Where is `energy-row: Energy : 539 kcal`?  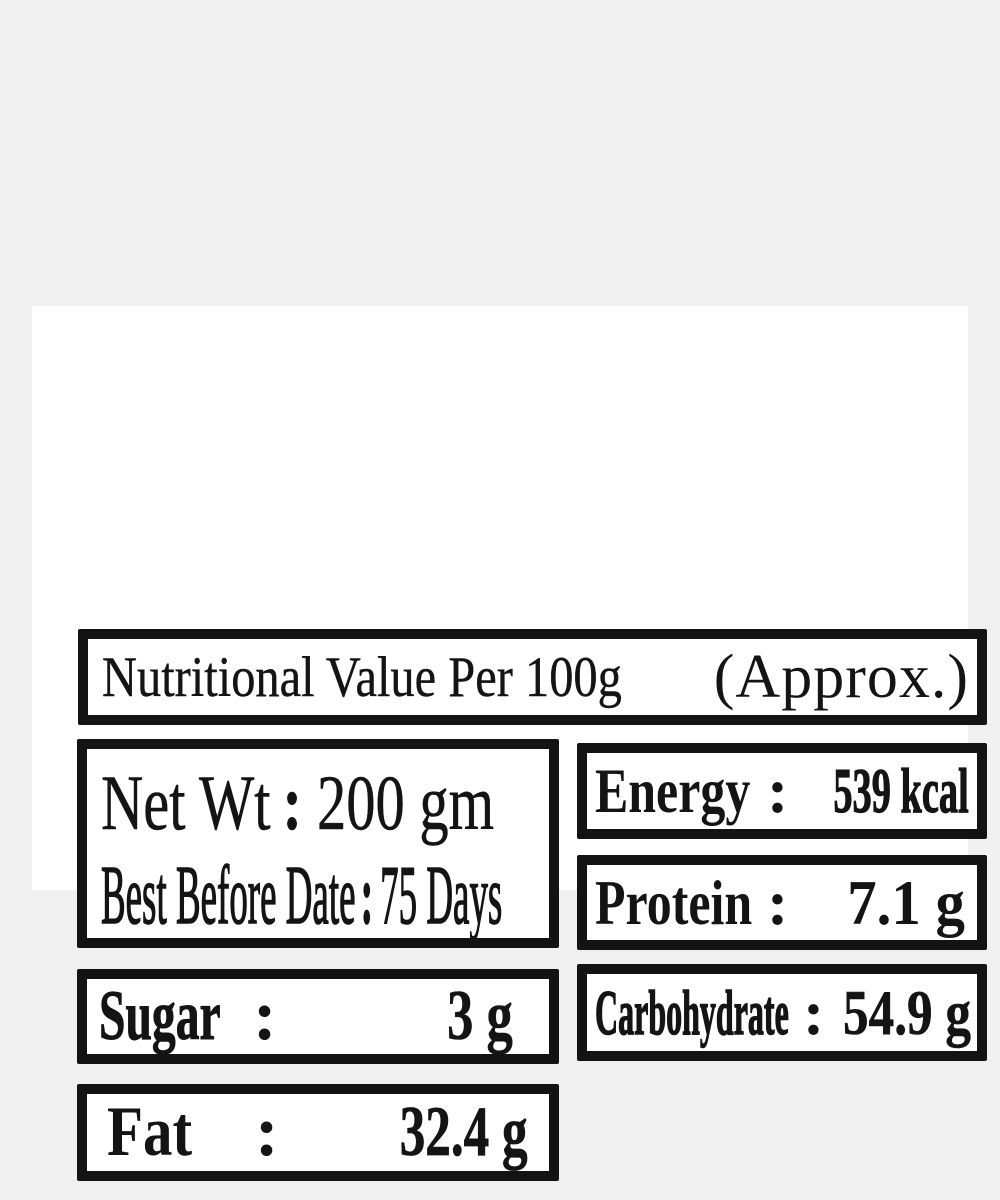 energy-row: Energy : 539 kcal is located at coordinates (782, 791).